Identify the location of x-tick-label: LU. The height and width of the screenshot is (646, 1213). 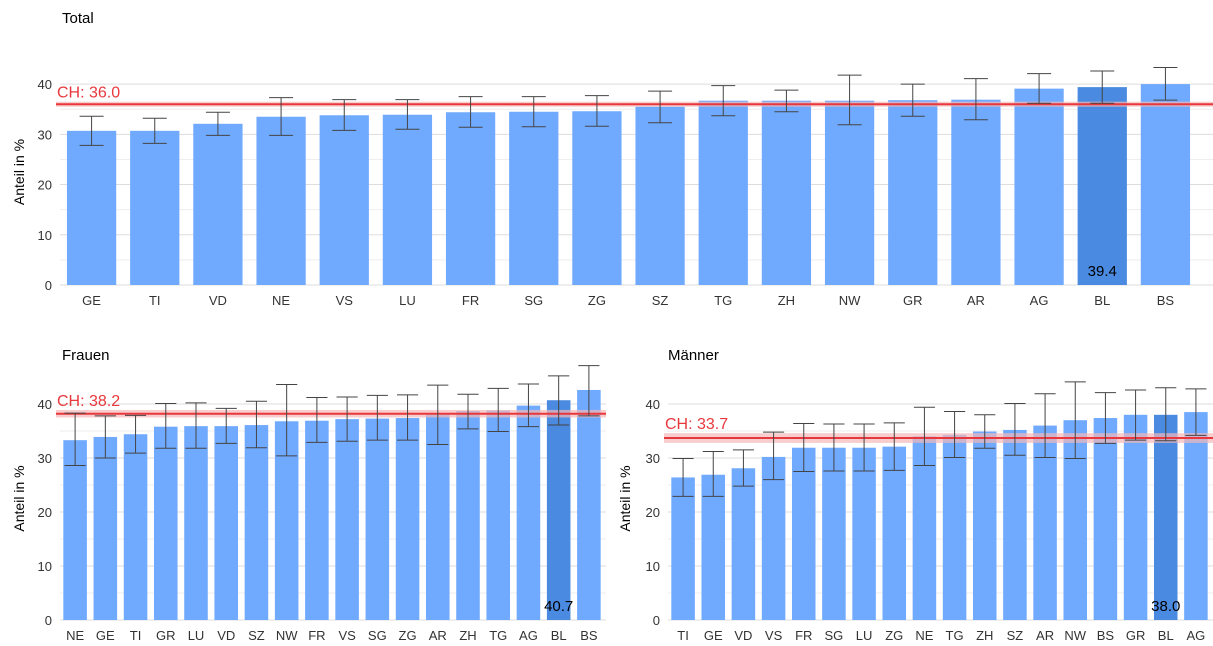
(196, 635).